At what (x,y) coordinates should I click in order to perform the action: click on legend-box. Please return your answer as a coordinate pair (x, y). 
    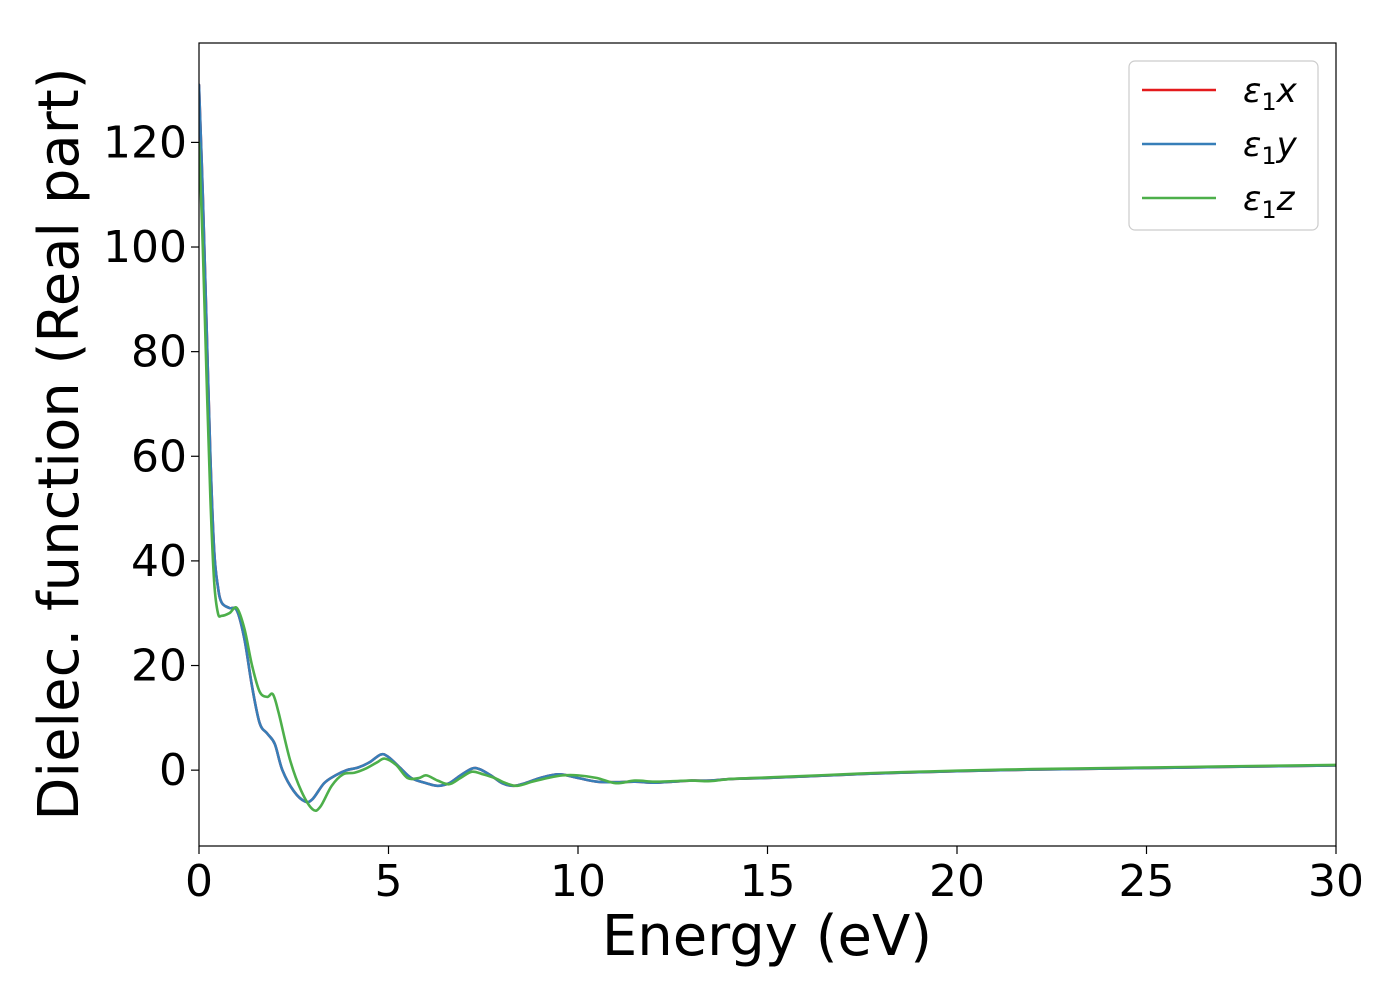
    Looking at the image, I should click on (1223, 145).